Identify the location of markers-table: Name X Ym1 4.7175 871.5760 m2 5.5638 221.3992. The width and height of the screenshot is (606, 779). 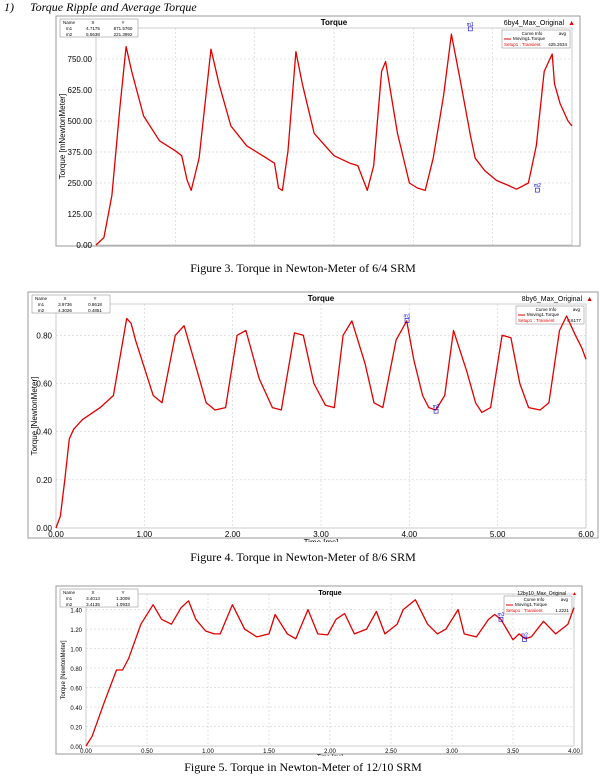
(99, 28).